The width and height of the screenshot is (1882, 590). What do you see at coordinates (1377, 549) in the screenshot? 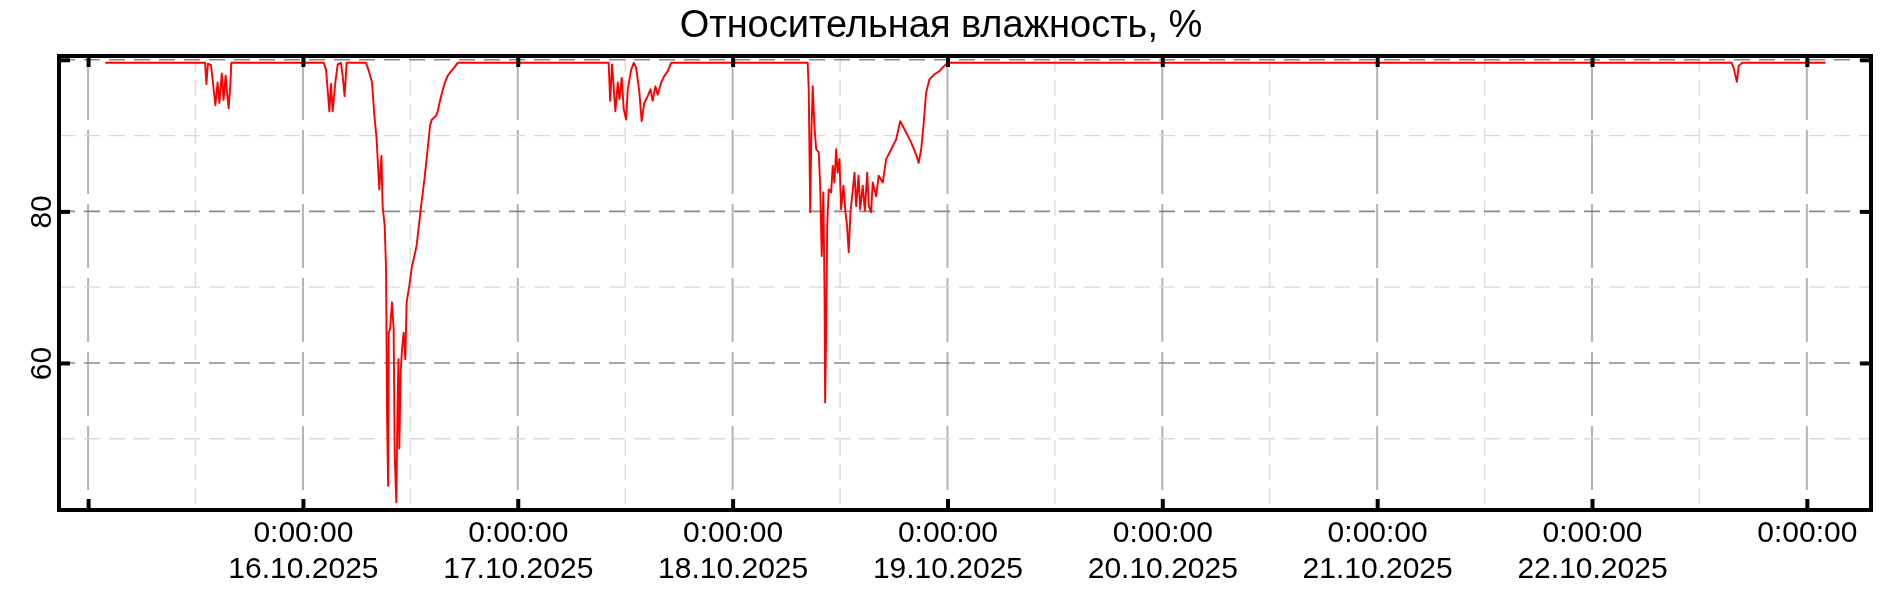
I see `x-tick-label: 0:00:00 21.10.2025` at bounding box center [1377, 549].